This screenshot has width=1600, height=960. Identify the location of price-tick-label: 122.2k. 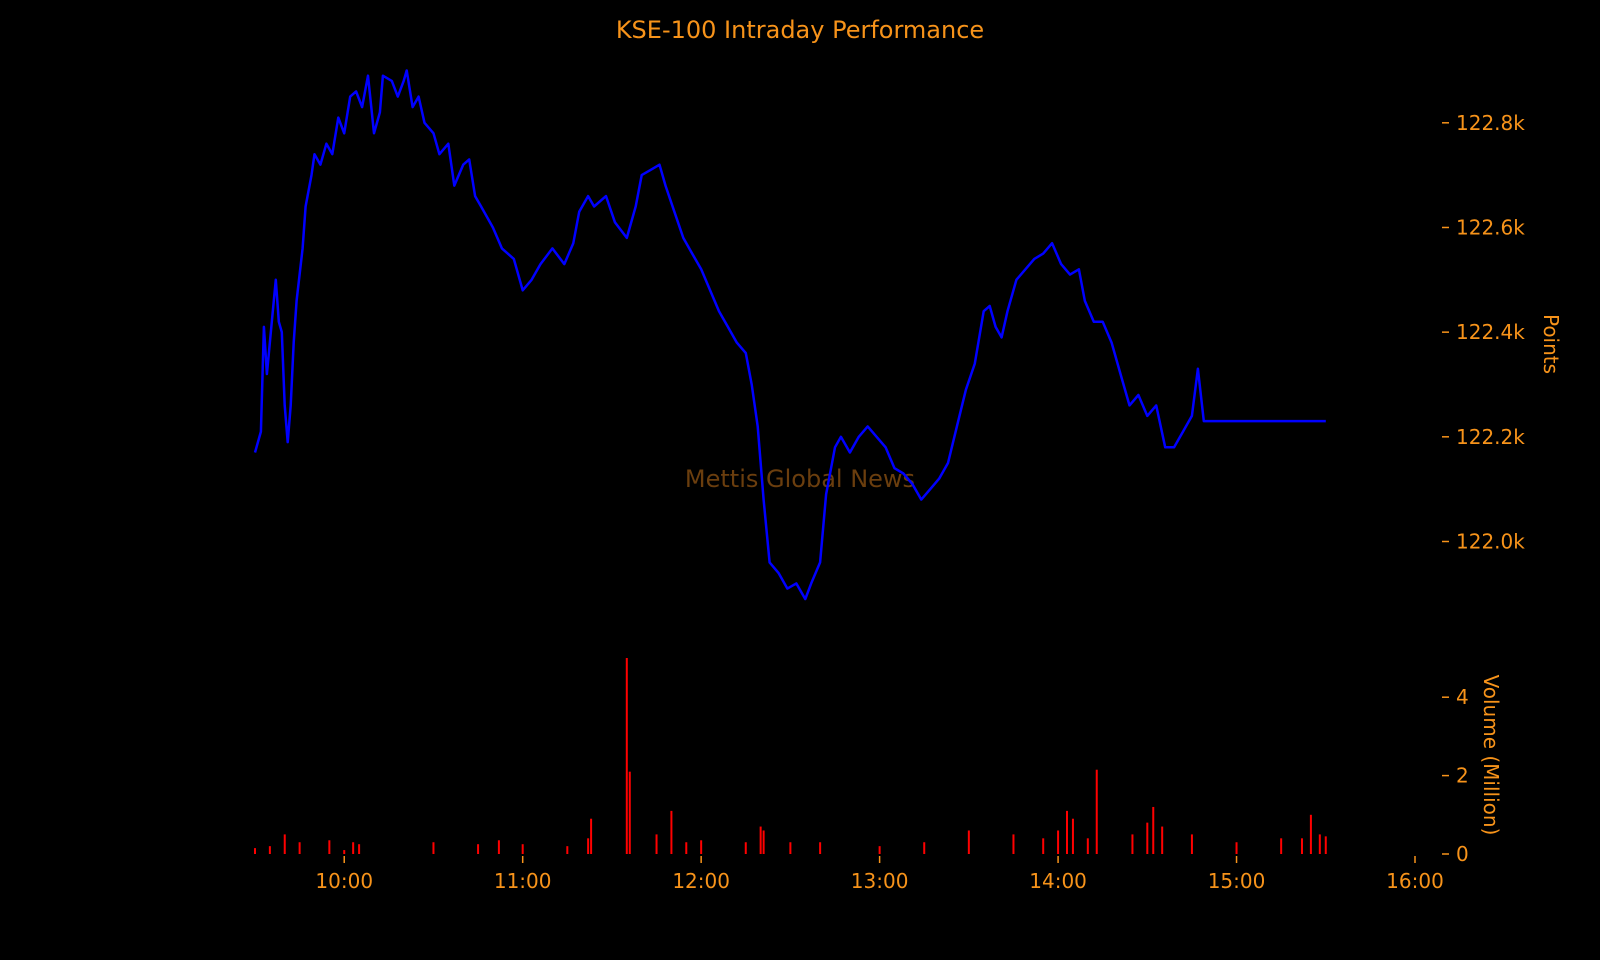
(1490, 437).